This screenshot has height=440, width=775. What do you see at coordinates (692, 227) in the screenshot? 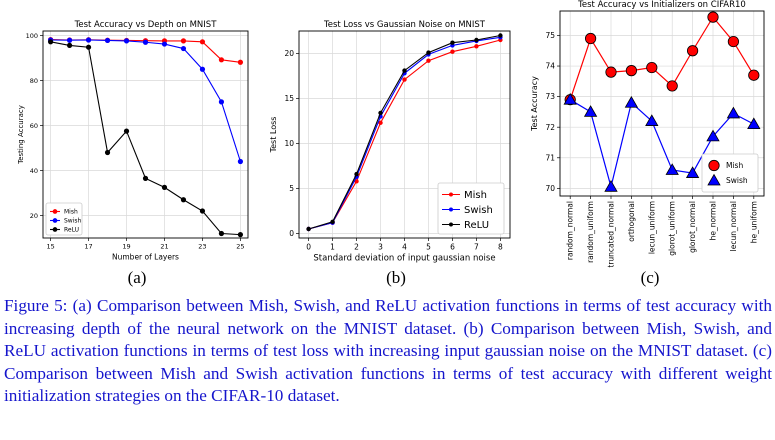
I see `x-tick-label: glorot_normal` at bounding box center [692, 227].